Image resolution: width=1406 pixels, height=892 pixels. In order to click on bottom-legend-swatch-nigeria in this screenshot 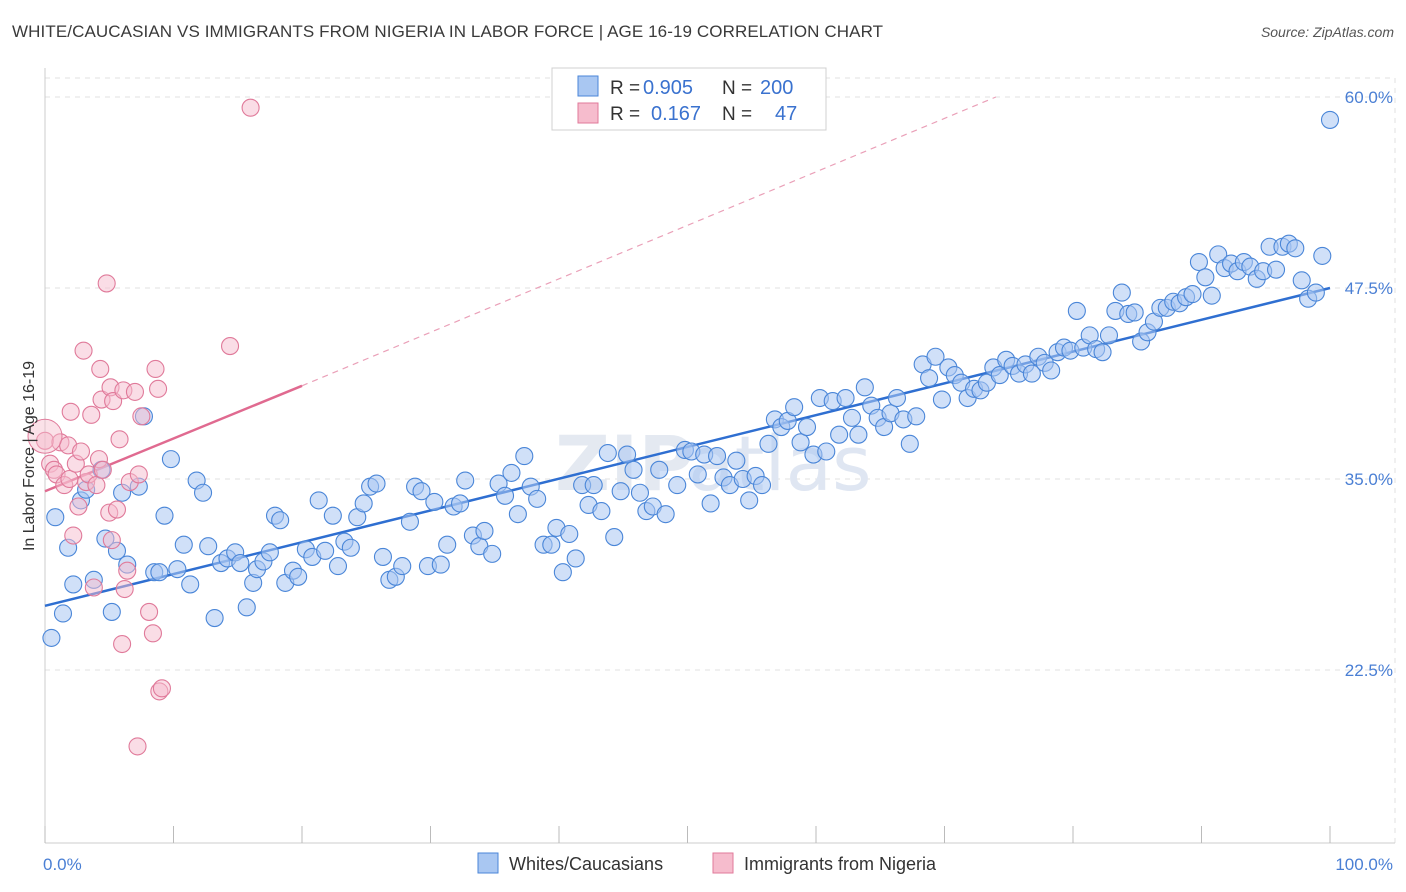, I will do `click(723, 863)`.